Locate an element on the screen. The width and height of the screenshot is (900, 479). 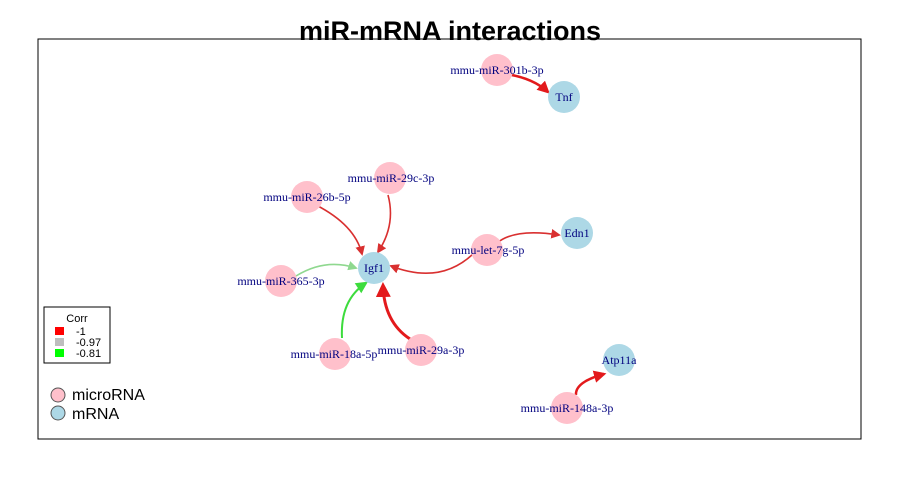
node-label: mmu-miR-18a-5p is located at coordinates (334, 354).